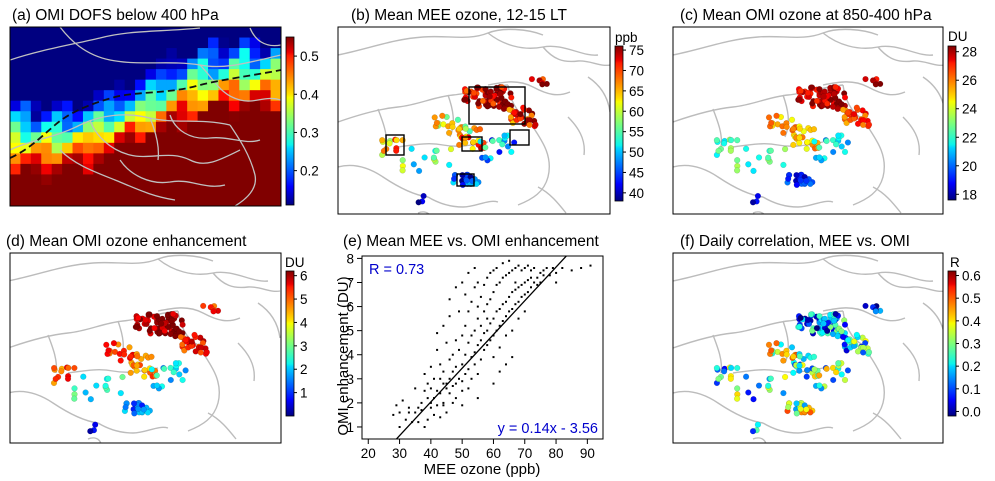  What do you see at coordinates (971, 276) in the screenshot?
I see `colorbar-tick-label: 0.6` at bounding box center [971, 276].